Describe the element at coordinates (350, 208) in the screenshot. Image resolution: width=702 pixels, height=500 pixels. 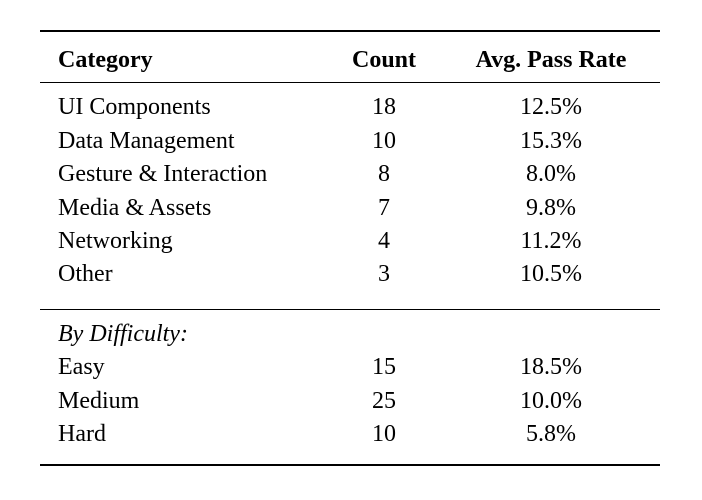
I see `table-row: Media & Assets 7 9.8%` at that location.